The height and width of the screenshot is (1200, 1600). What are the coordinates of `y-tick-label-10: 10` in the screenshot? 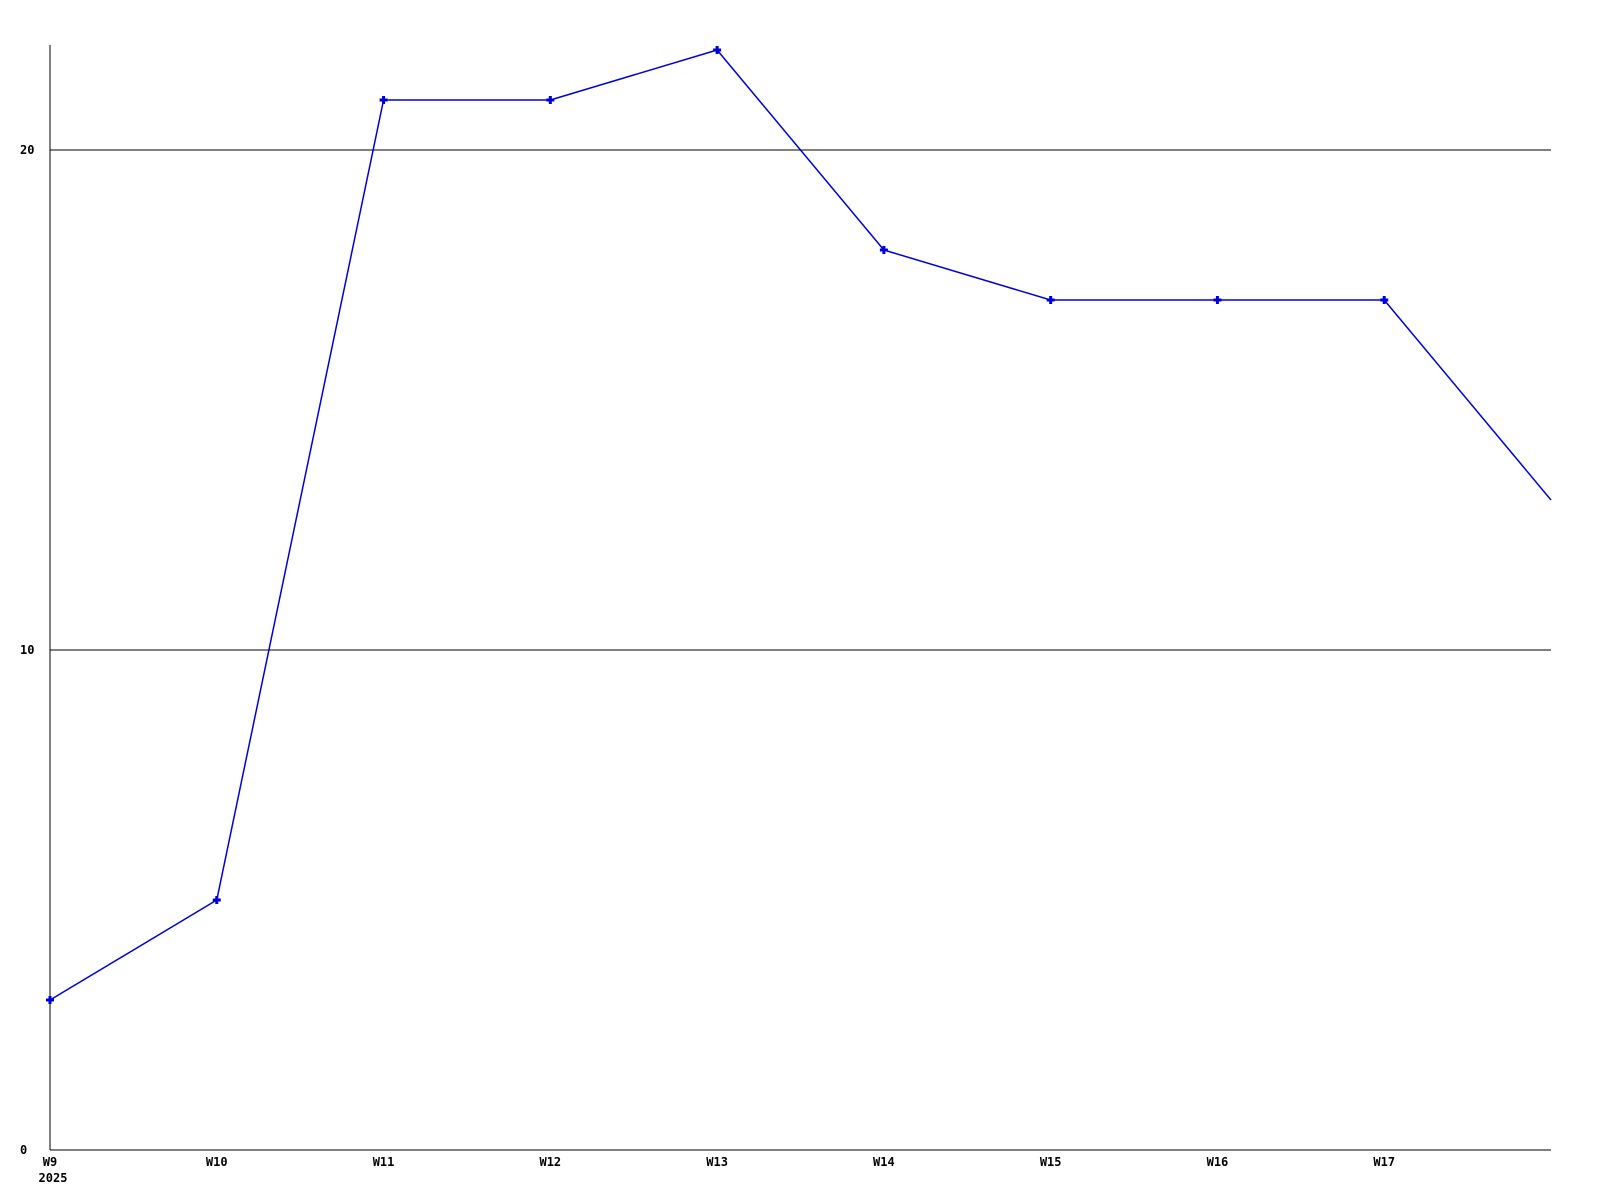 It's located at (27, 650).